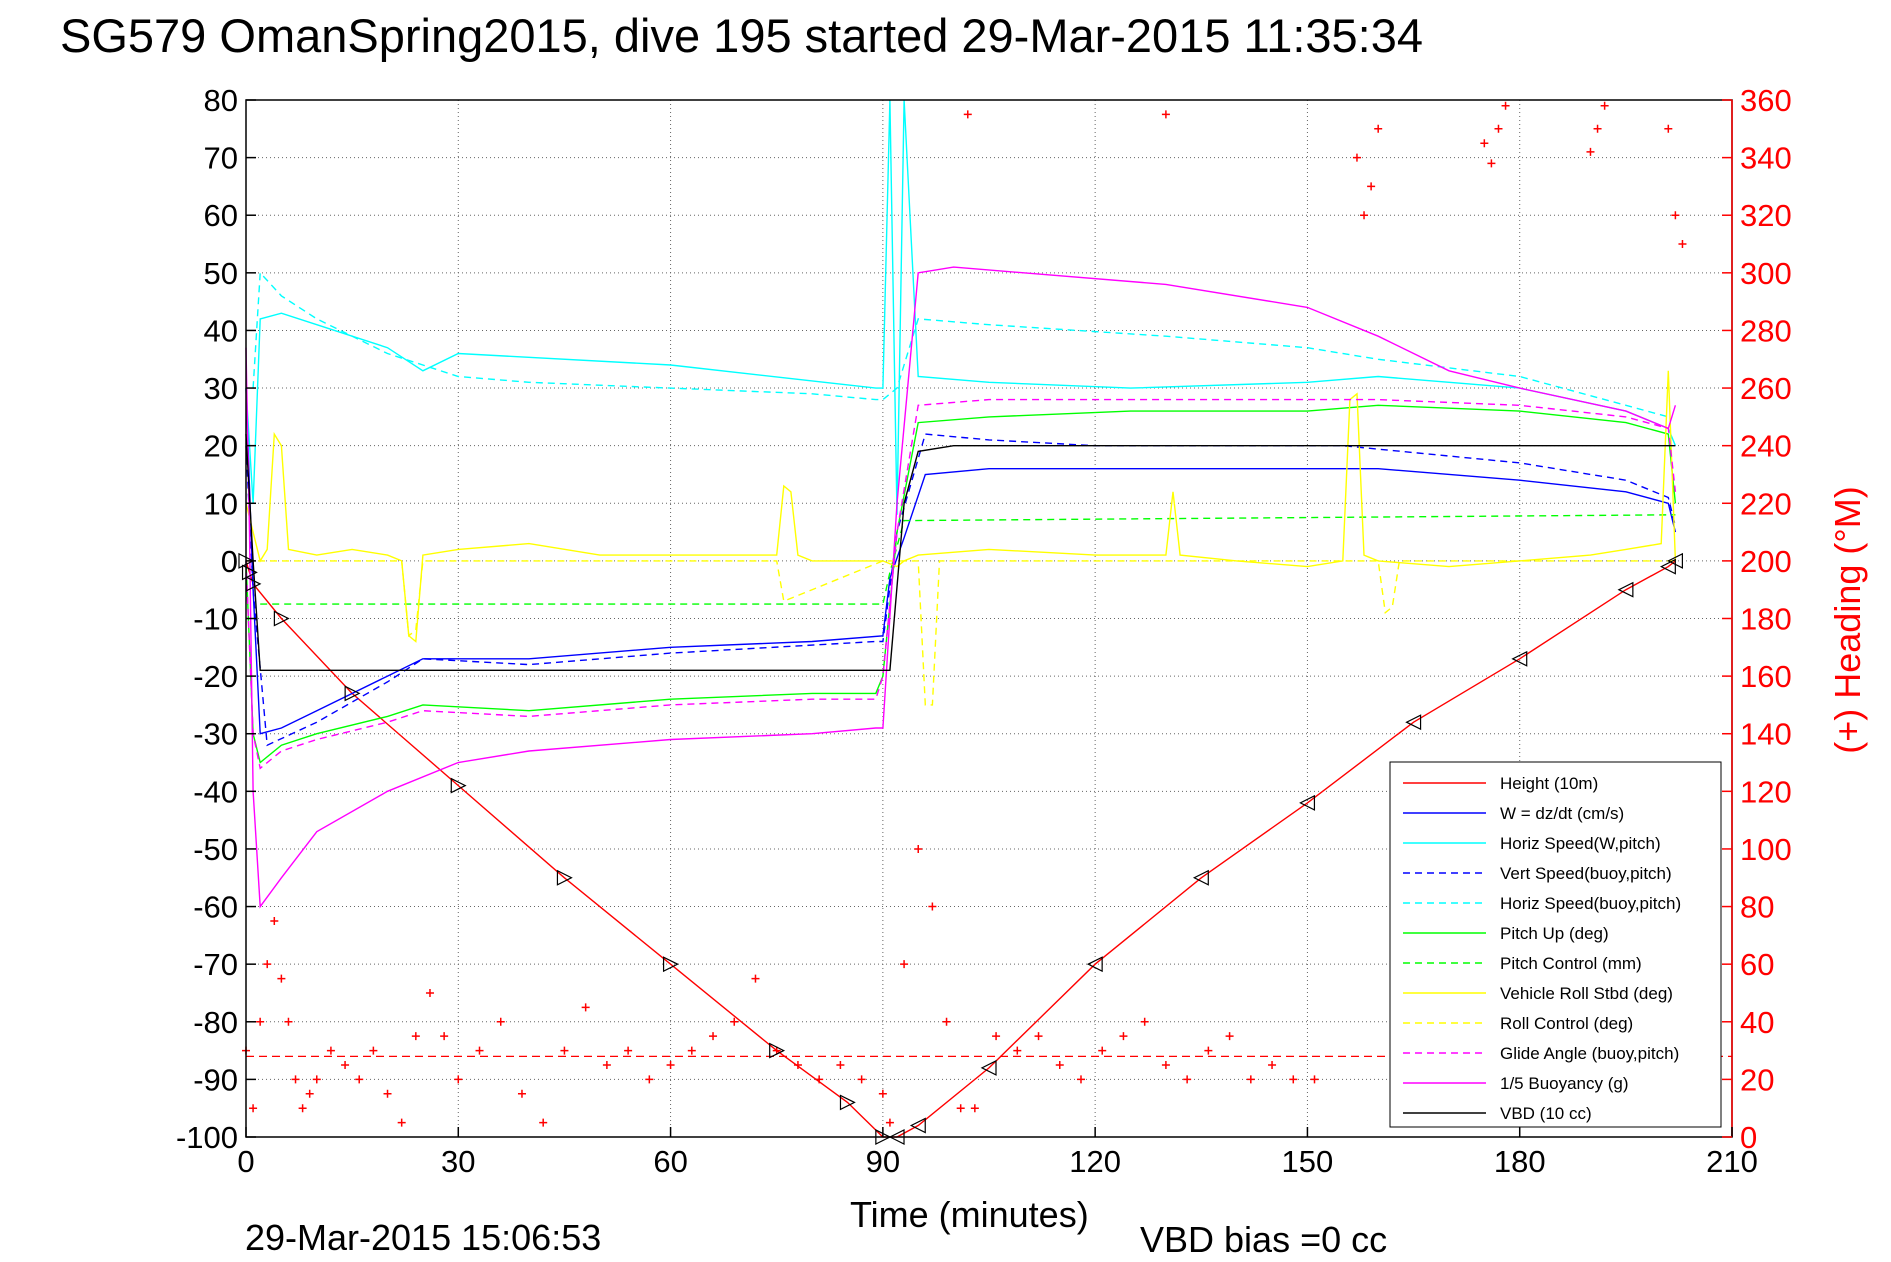 The height and width of the screenshot is (1262, 1891). I want to click on series-horiz-speed-buoy-pitch, so click(960, 344).